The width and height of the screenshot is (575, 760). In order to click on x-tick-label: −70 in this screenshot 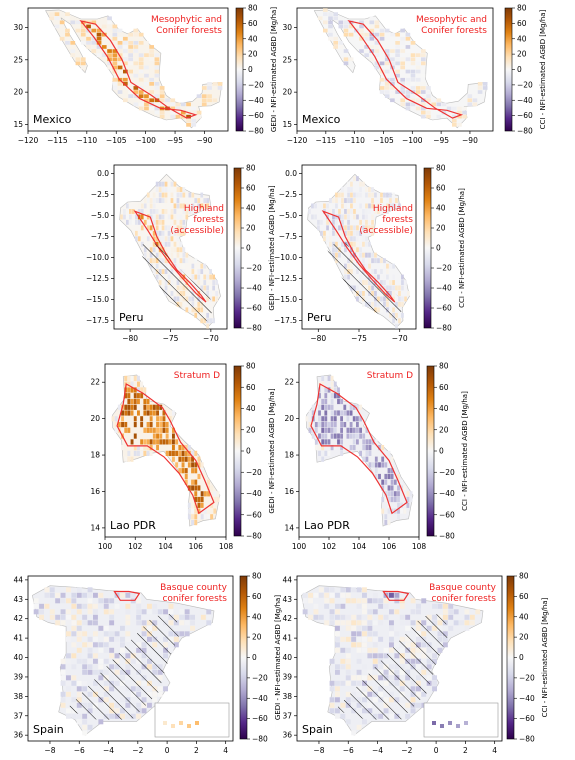, I will do `click(400, 338)`.